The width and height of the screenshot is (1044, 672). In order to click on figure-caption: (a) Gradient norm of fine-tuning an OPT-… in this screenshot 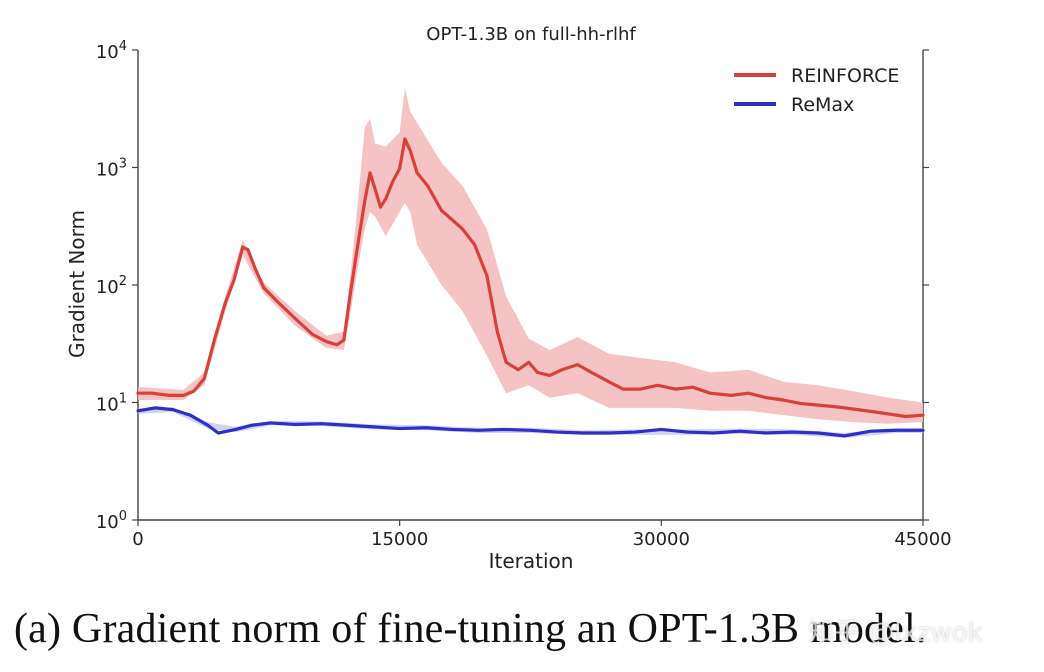, I will do `click(470, 629)`.